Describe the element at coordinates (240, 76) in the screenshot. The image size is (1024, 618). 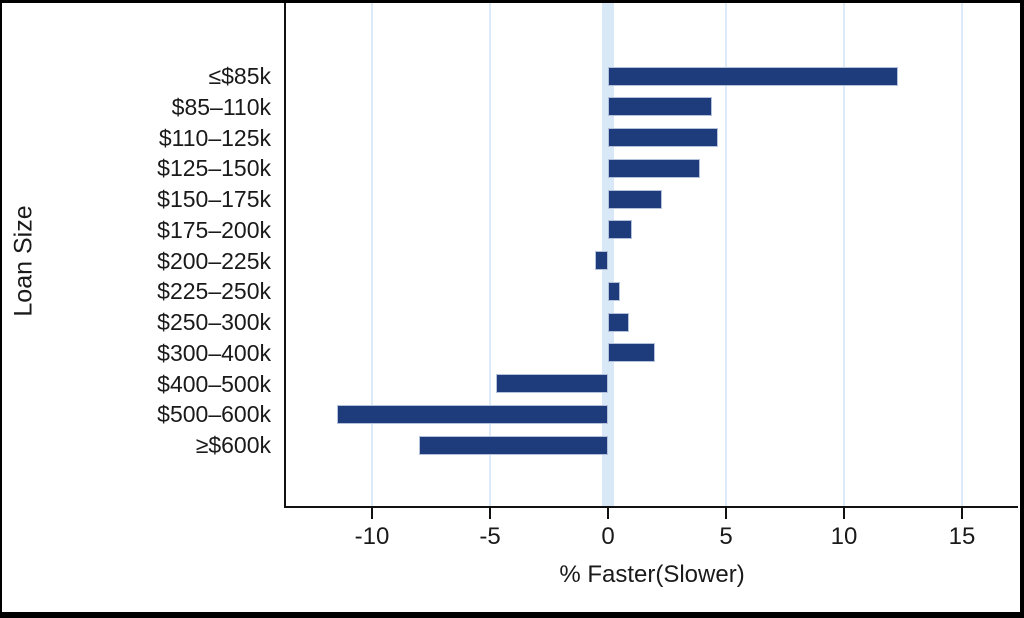
I see `category-label: ≤$85k` at that location.